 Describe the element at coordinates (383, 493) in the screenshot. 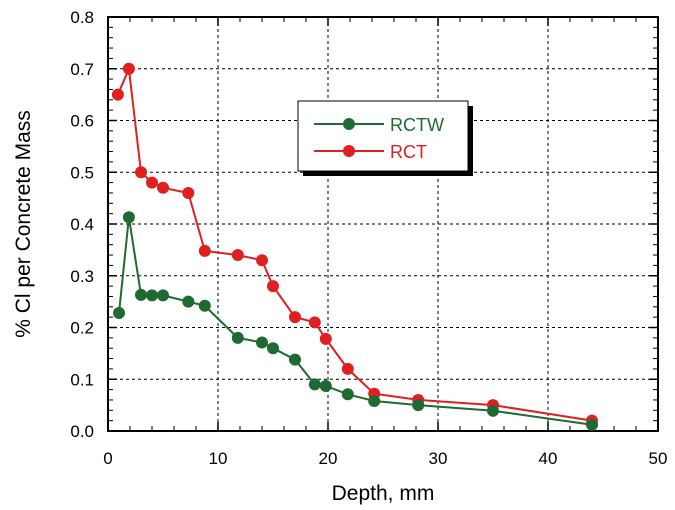

I see `x-axis-title: Depth, mm` at that location.